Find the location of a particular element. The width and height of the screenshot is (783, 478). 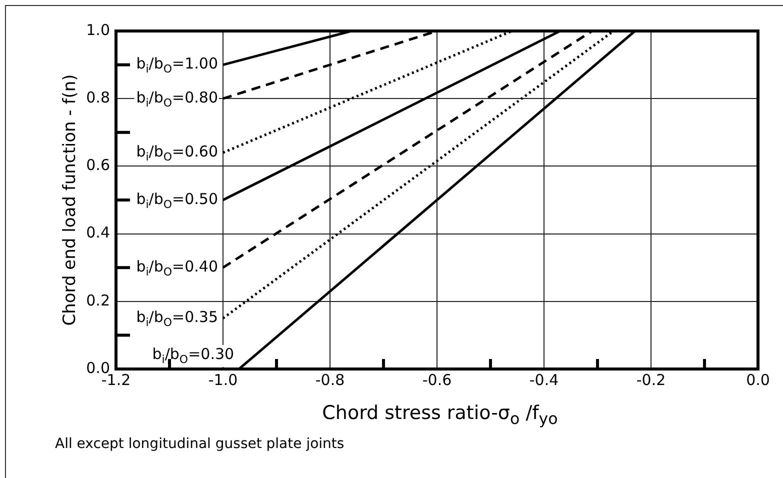

x-tick-label: -0.2 is located at coordinates (651, 379).